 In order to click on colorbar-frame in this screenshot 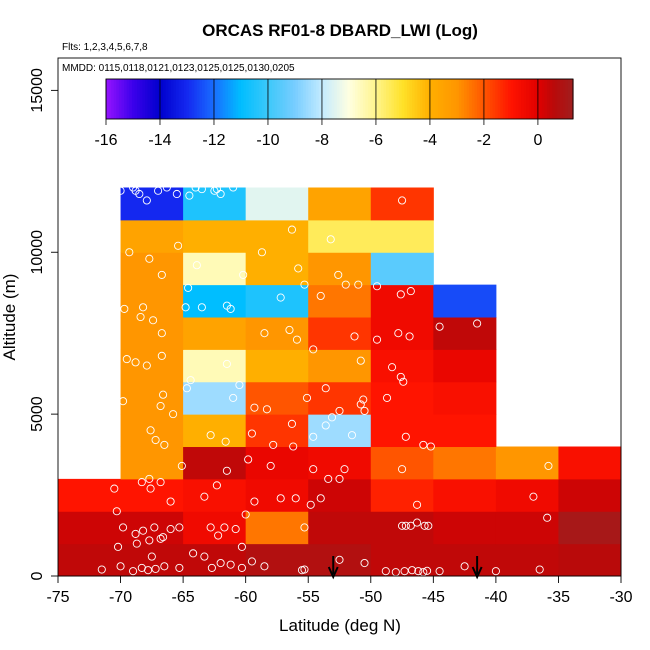, I will do `click(339, 99)`.